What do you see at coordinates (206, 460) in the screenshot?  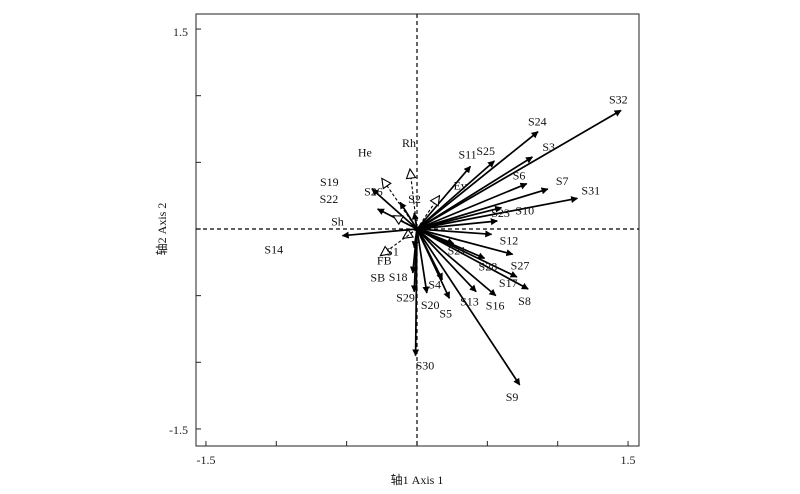 I see `x-tick-label-min: -1.5` at bounding box center [206, 460].